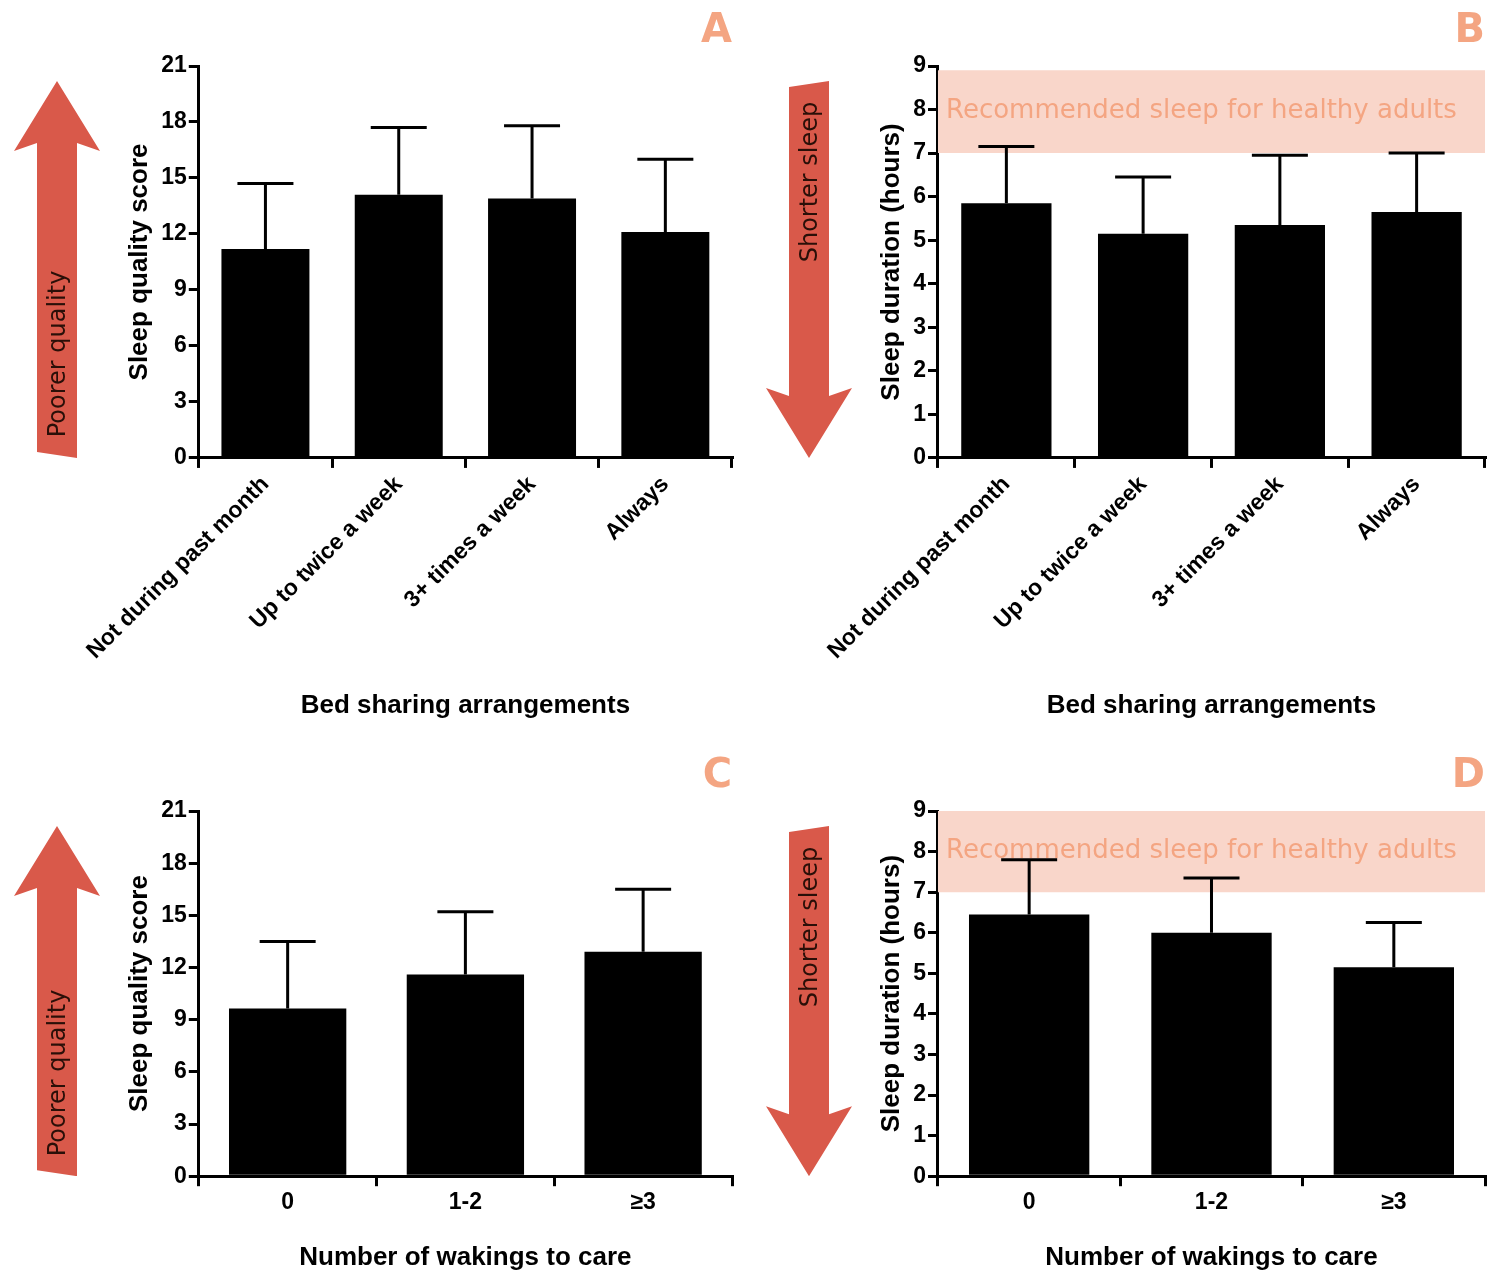  Describe the element at coordinates (717, 773) in the screenshot. I see `chart-title: C` at that location.